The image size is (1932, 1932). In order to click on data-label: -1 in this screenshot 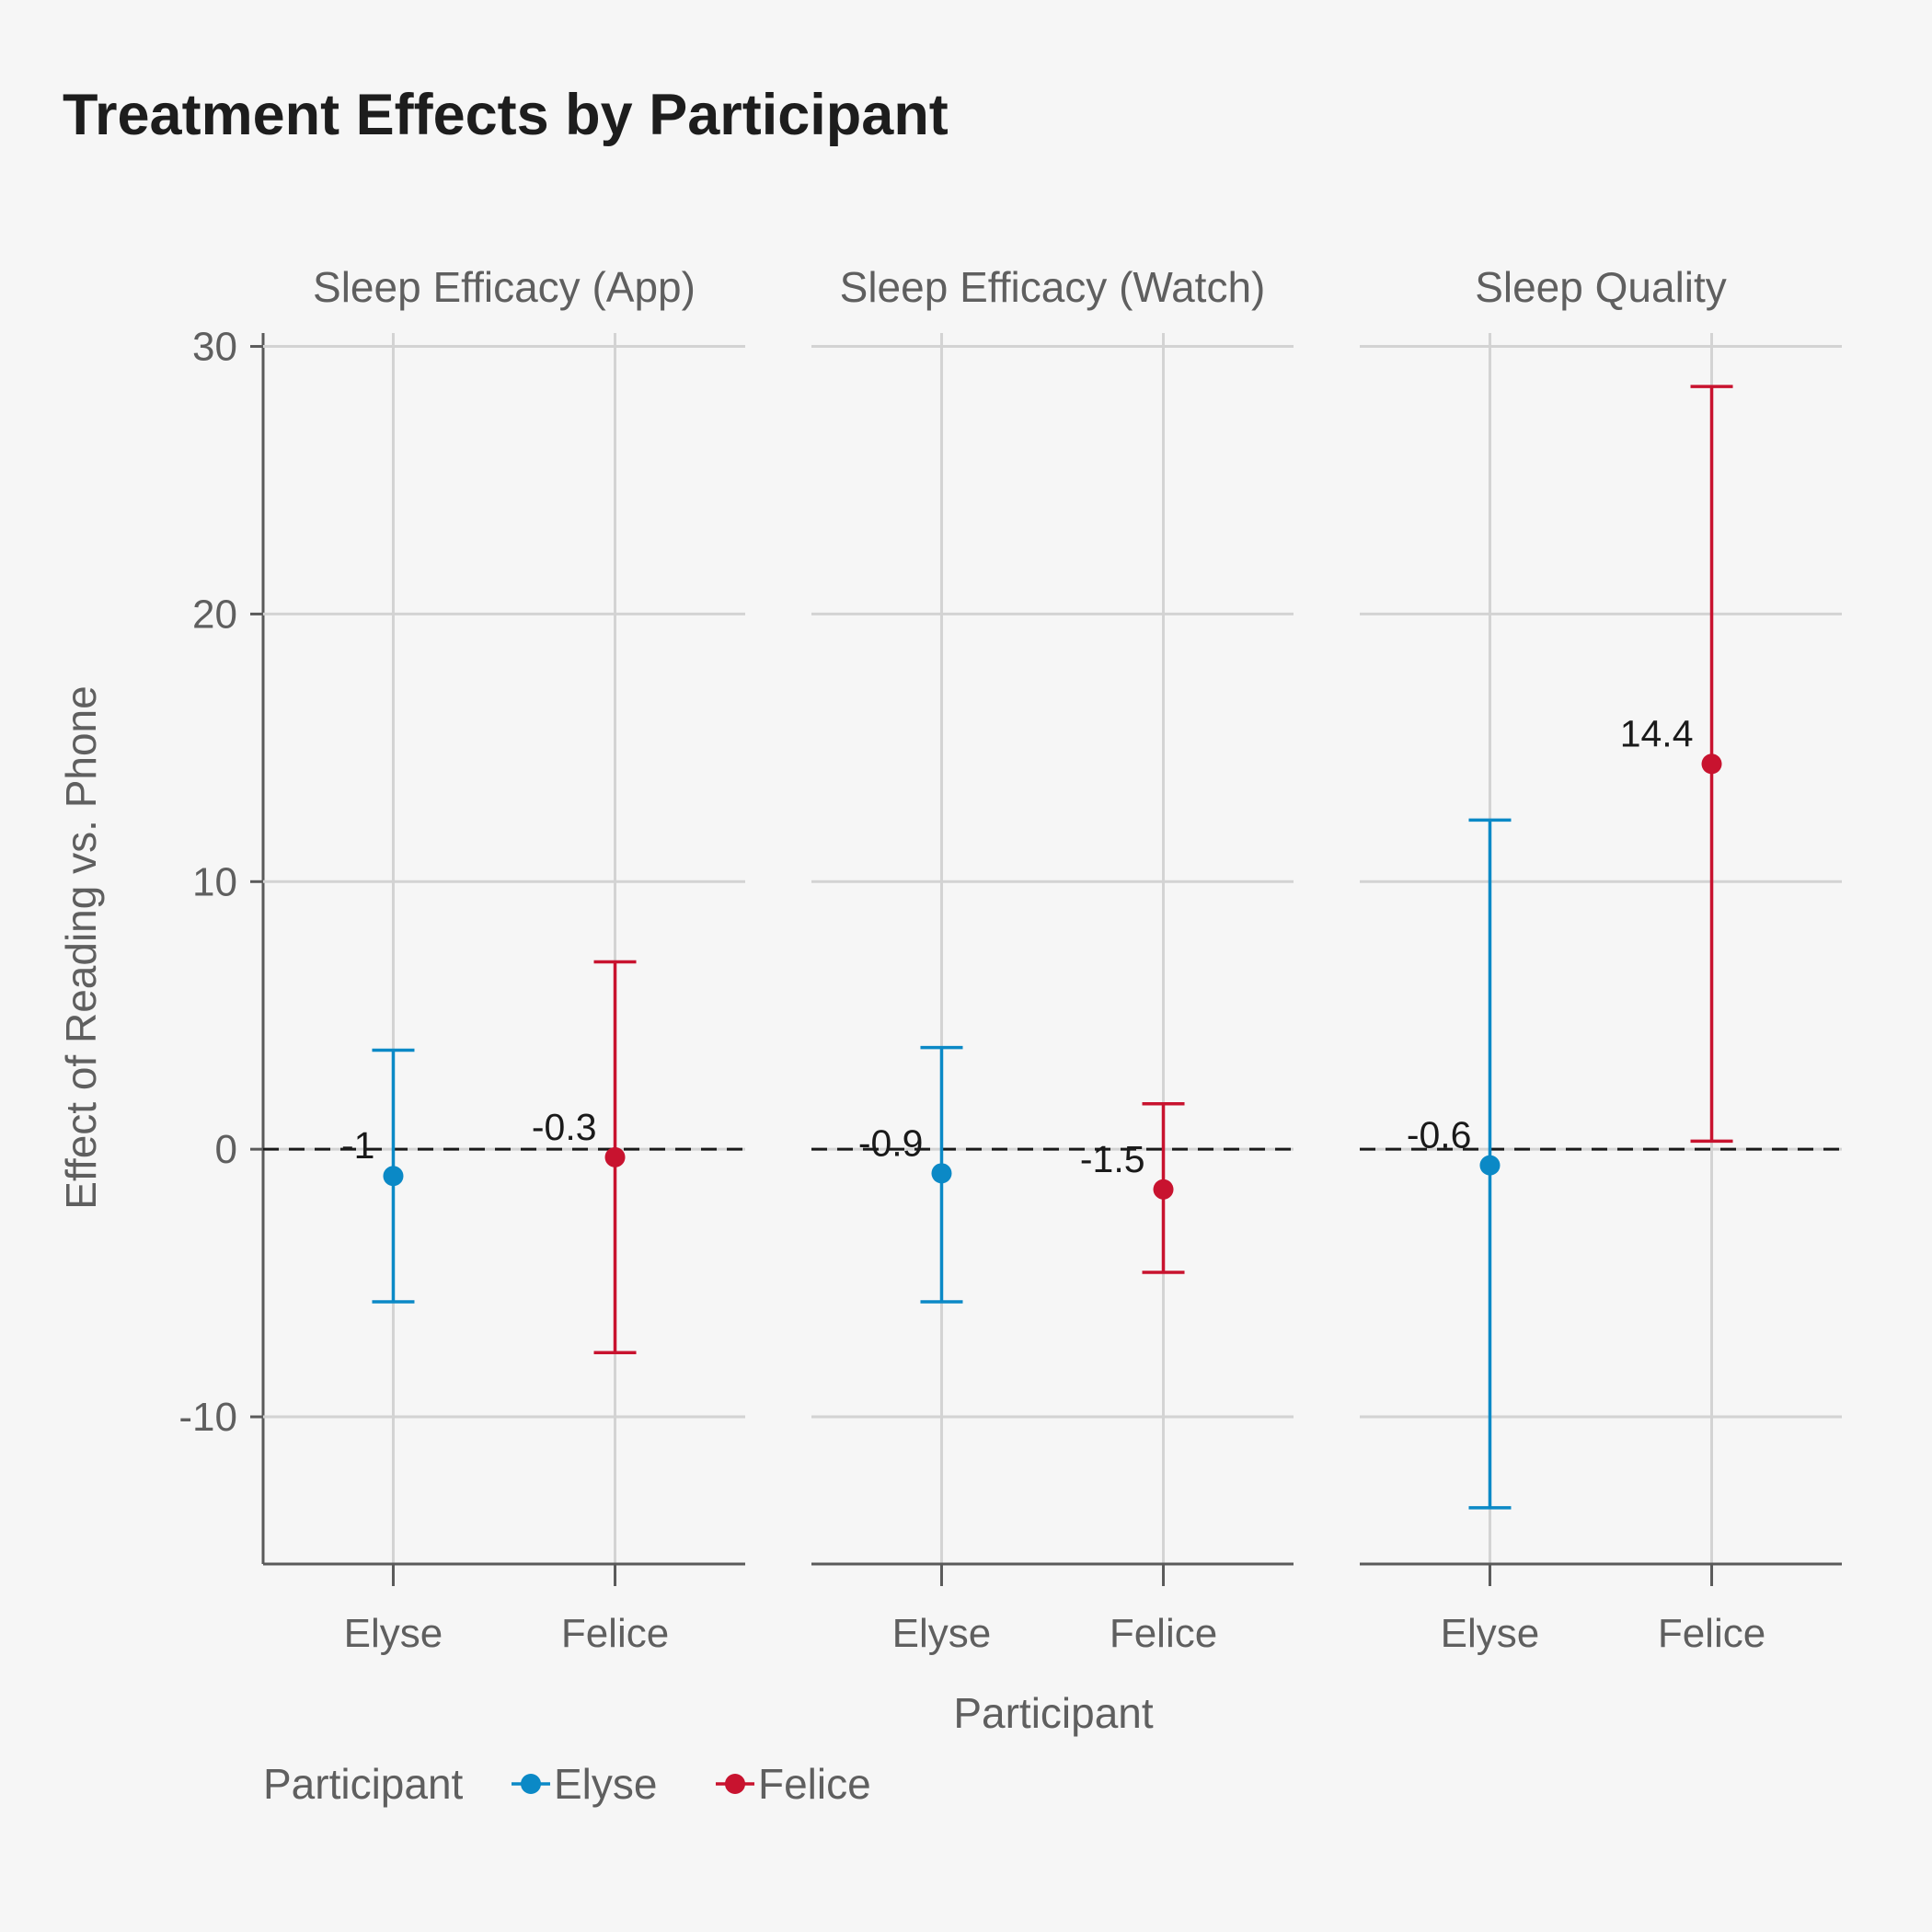, I will do `click(357, 1145)`.